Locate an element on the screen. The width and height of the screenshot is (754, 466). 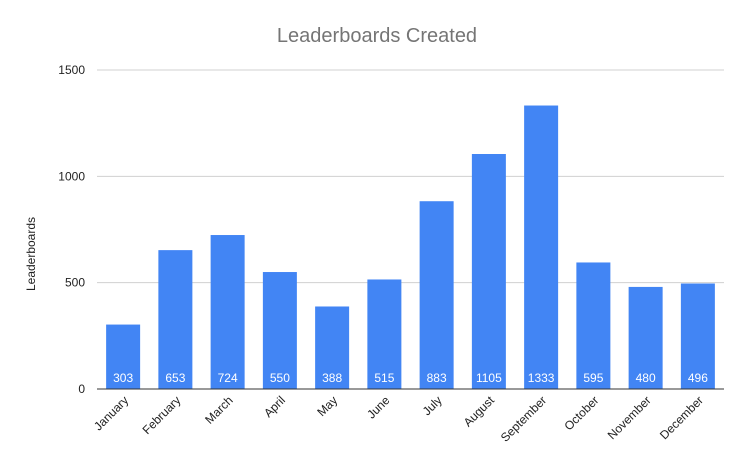
x-tick-label: February is located at coordinates (162, 415).